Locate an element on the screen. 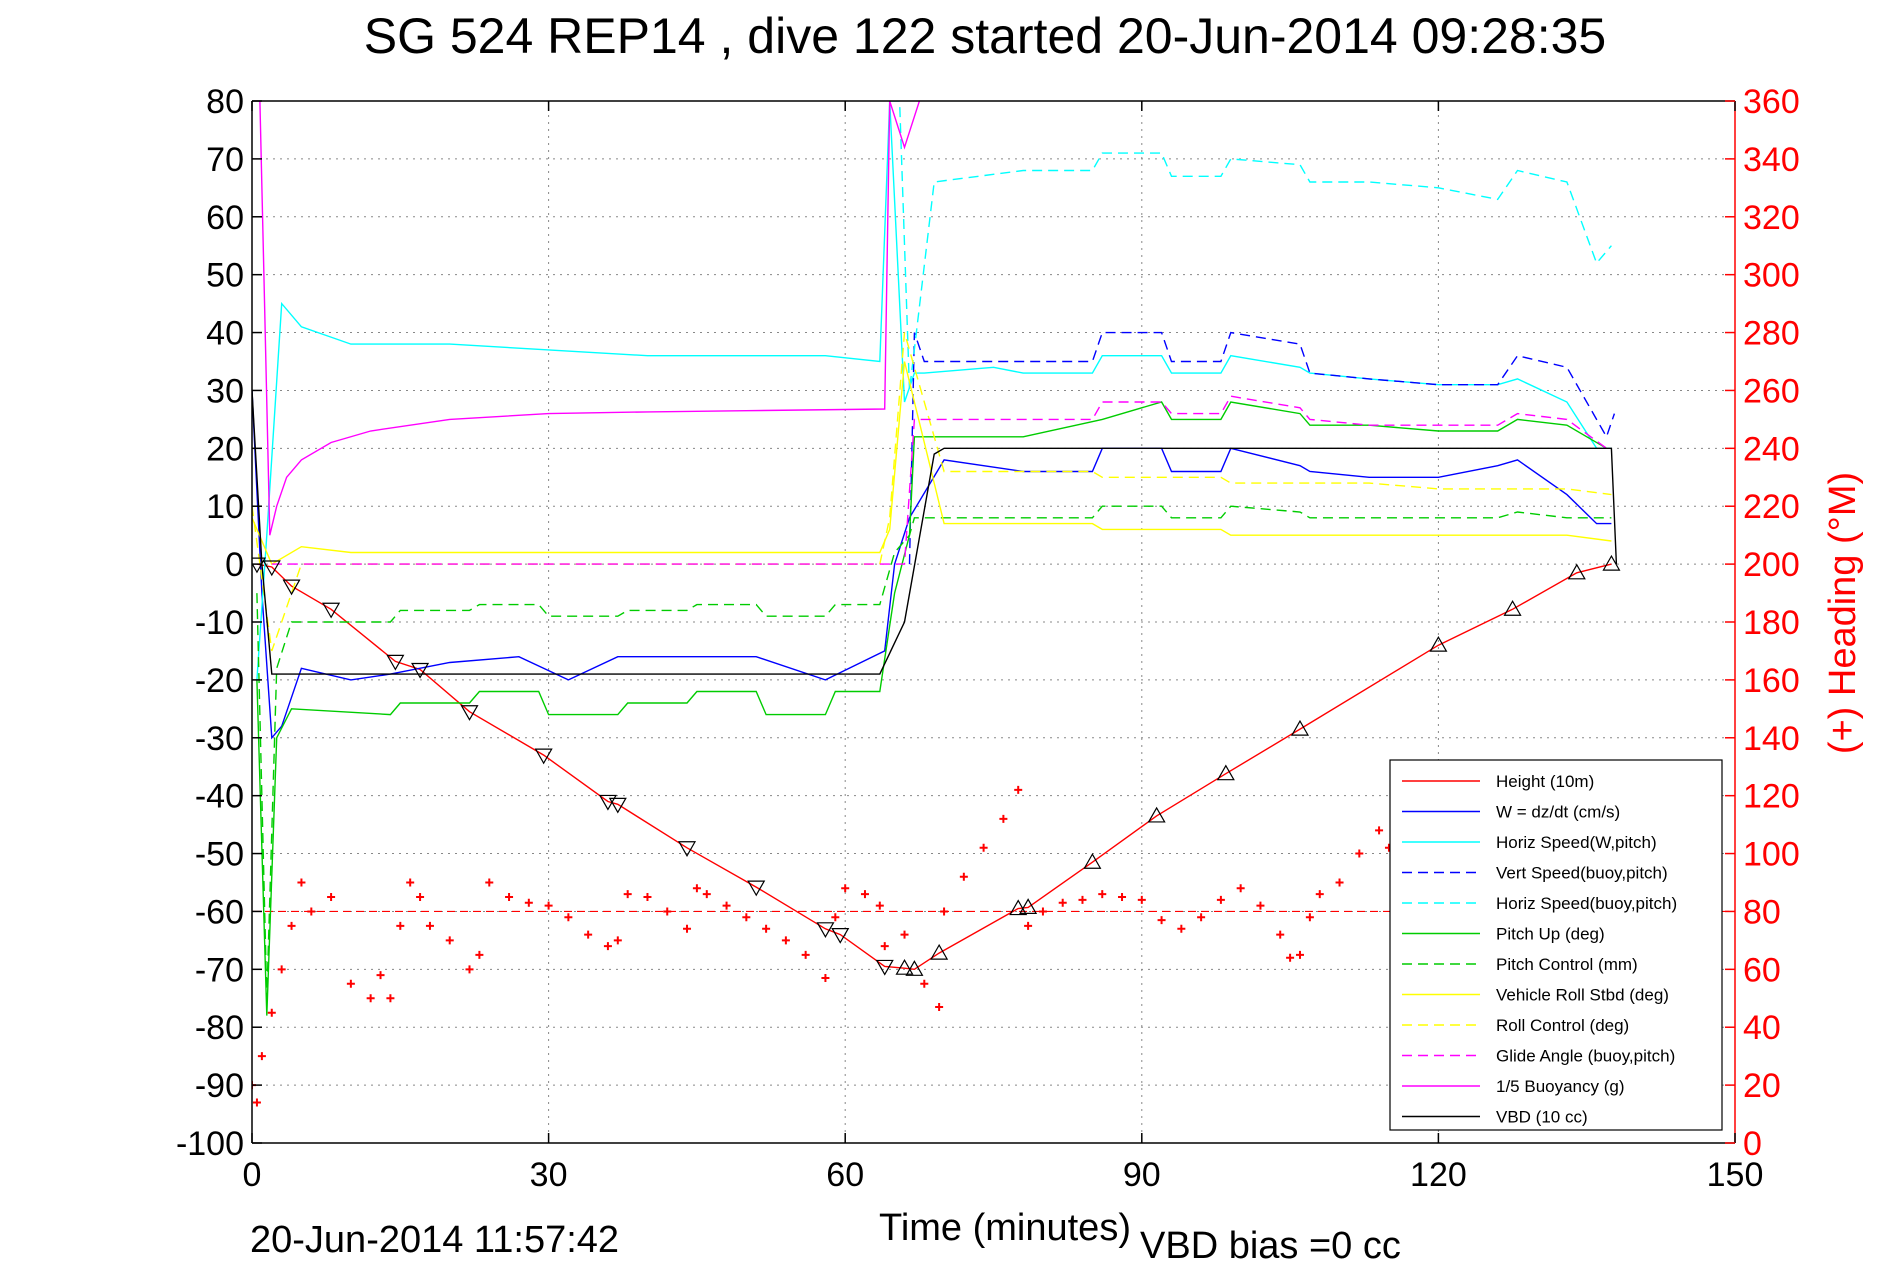  vbd-bias-label: VBD bias =0 cc is located at coordinates (1270, 1243).